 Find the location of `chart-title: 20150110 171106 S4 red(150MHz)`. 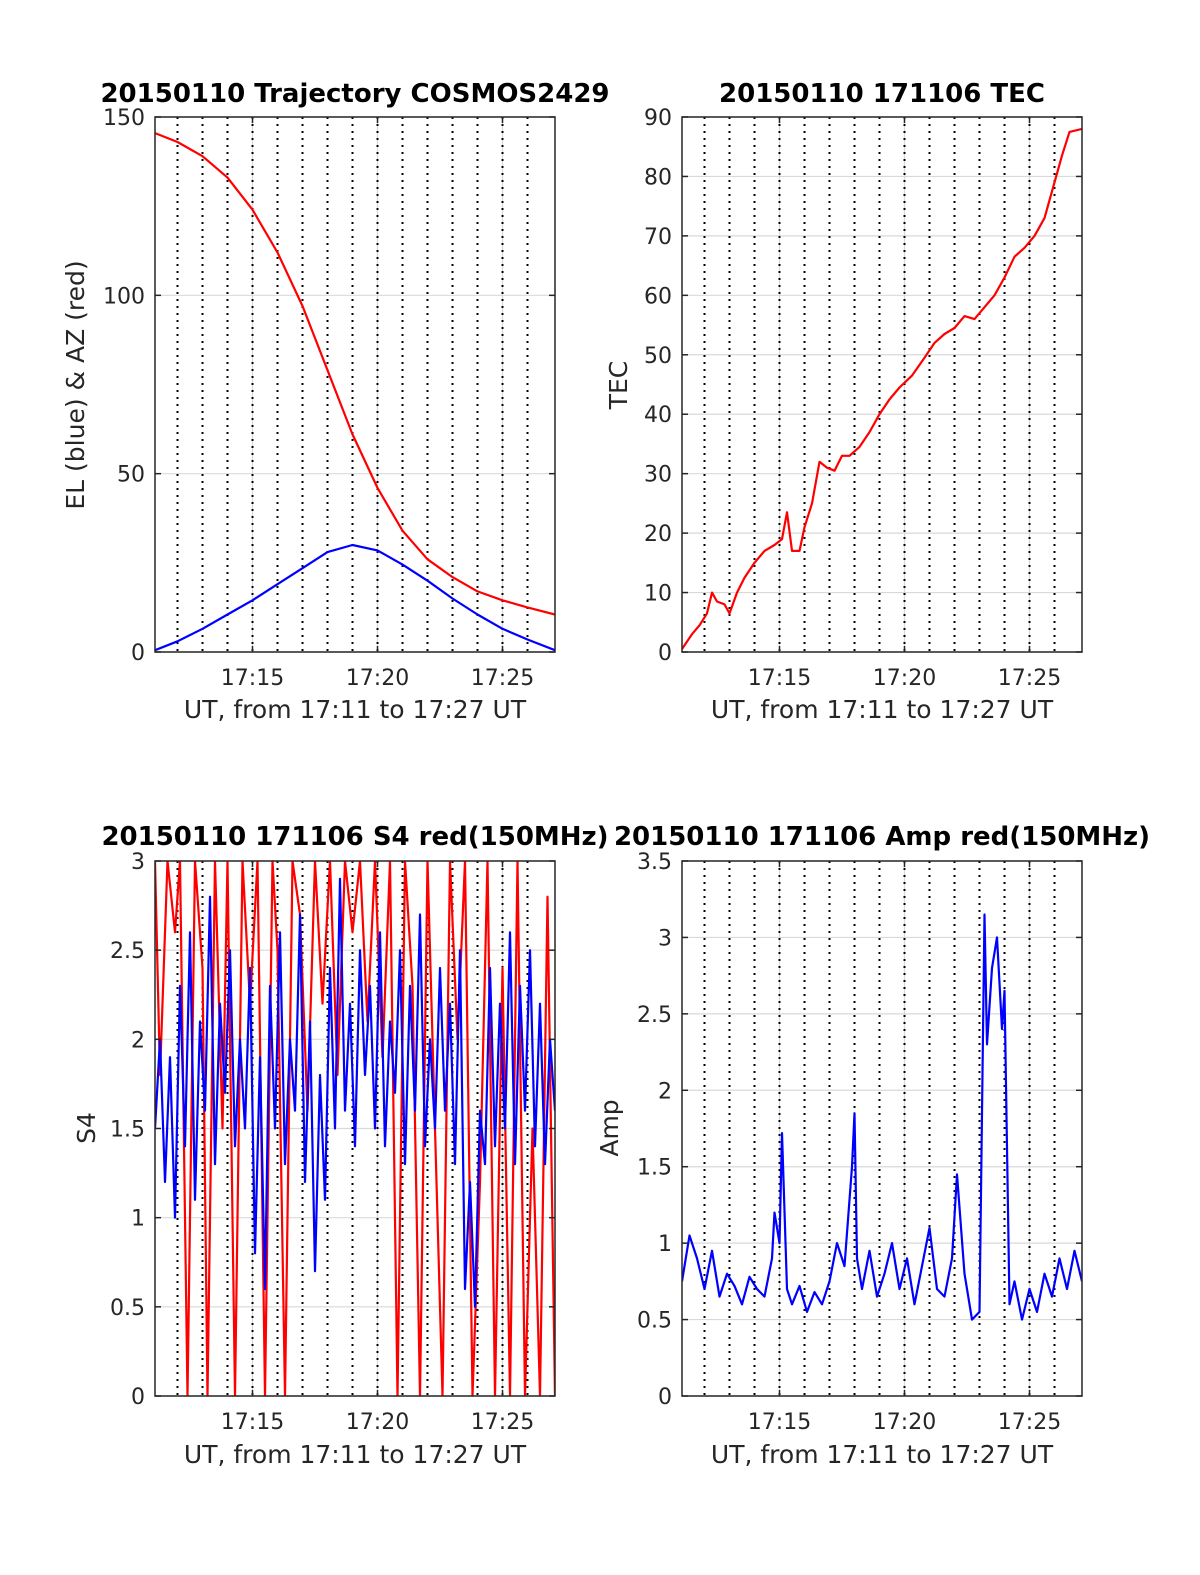

chart-title: 20150110 171106 S4 red(150MHz) is located at coordinates (354, 837).